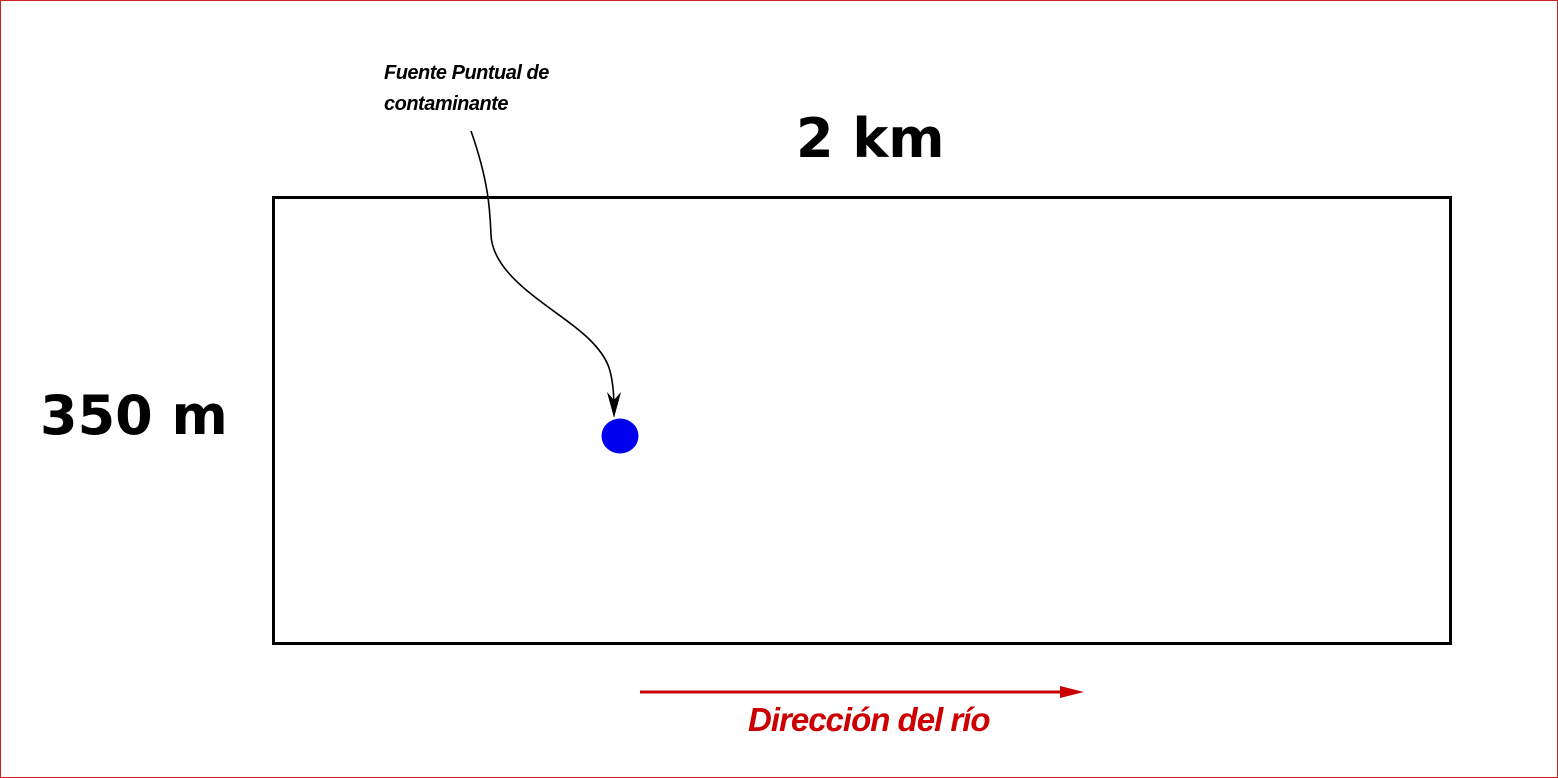 This screenshot has height=778, width=1558. What do you see at coordinates (1072, 692) in the screenshot?
I see `flow-direction-arrowhead` at bounding box center [1072, 692].